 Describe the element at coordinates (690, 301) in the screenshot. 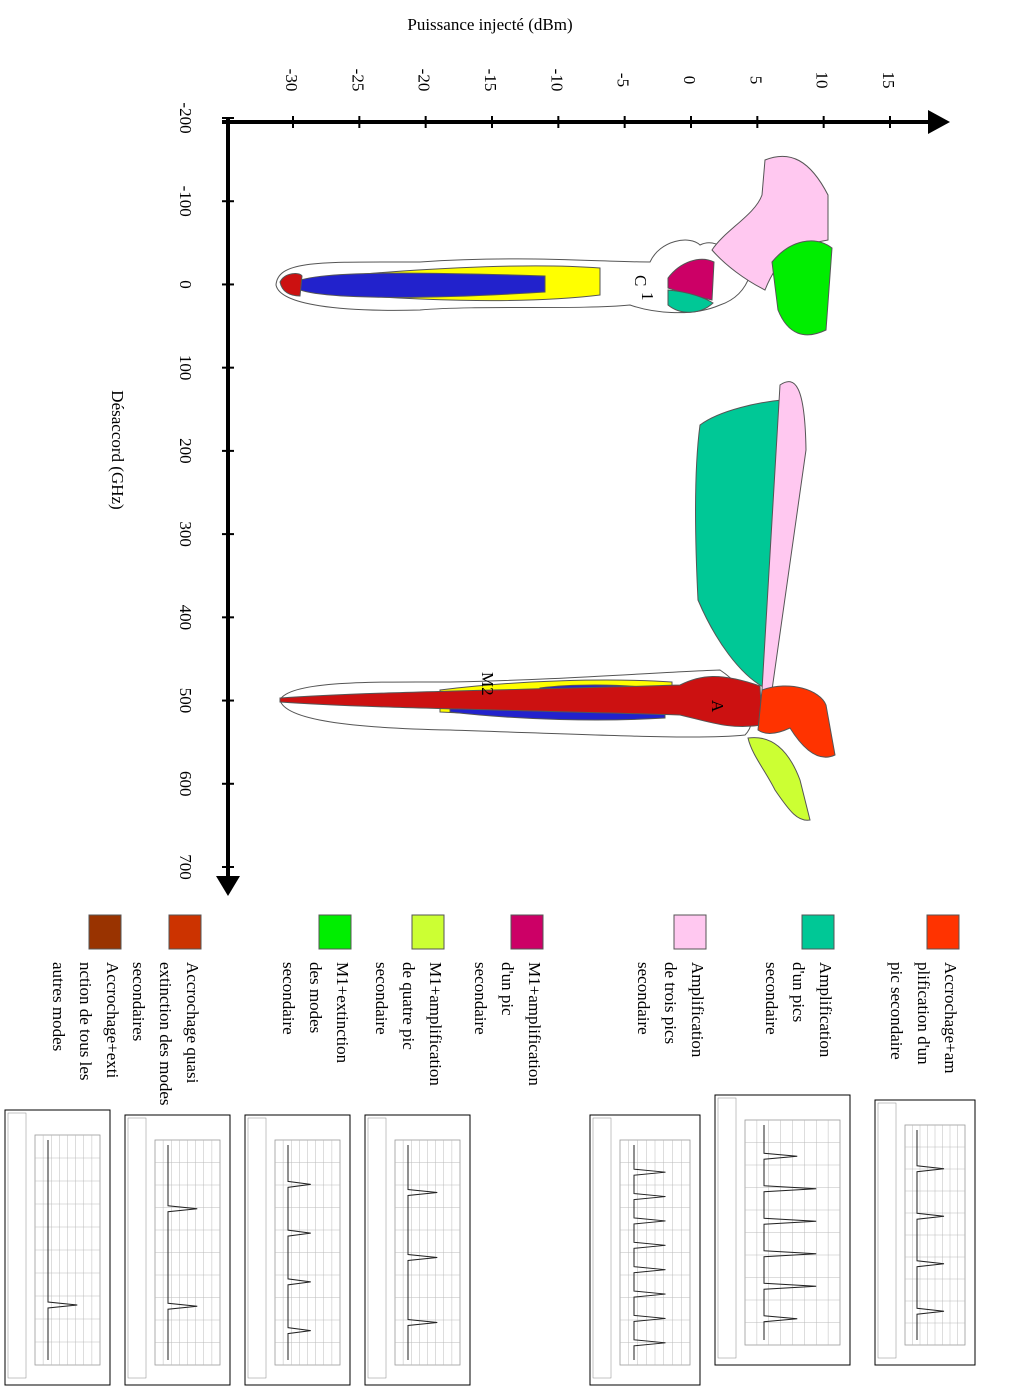

I see `region-teal-small` at that location.